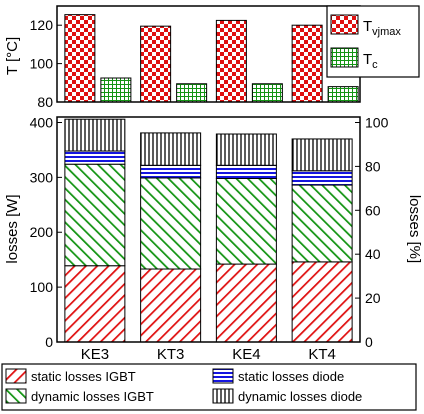 This screenshot has height=414, width=424. Describe the element at coordinates (307, 63) in the screenshot. I see `bar-tvjmax-kt4` at that location.